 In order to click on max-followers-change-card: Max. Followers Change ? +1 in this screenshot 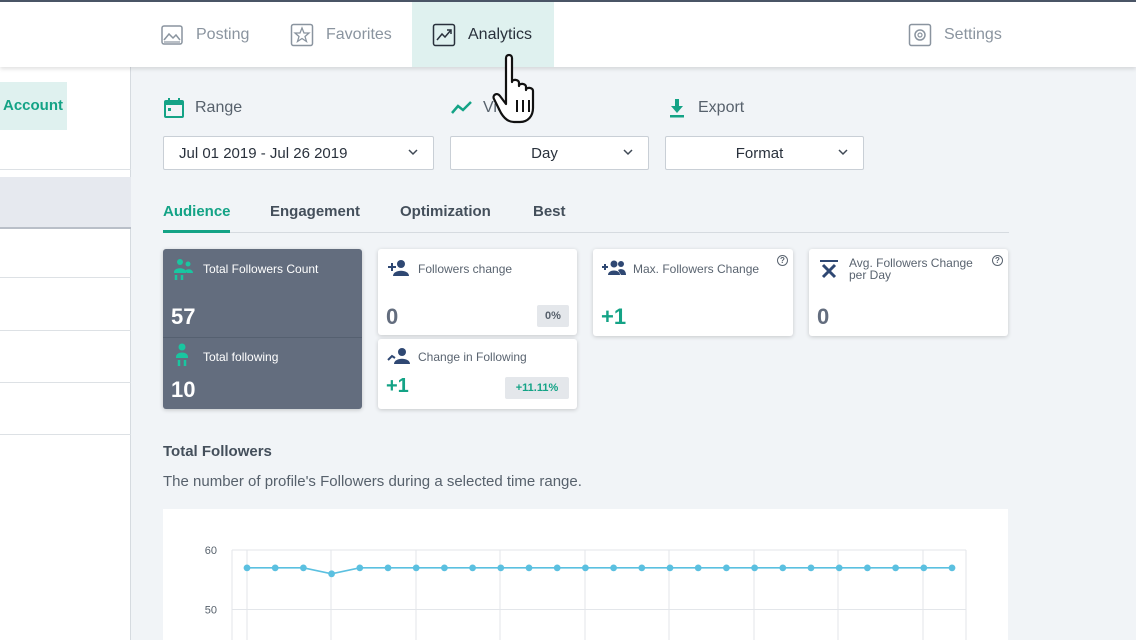, I will do `click(693, 292)`.